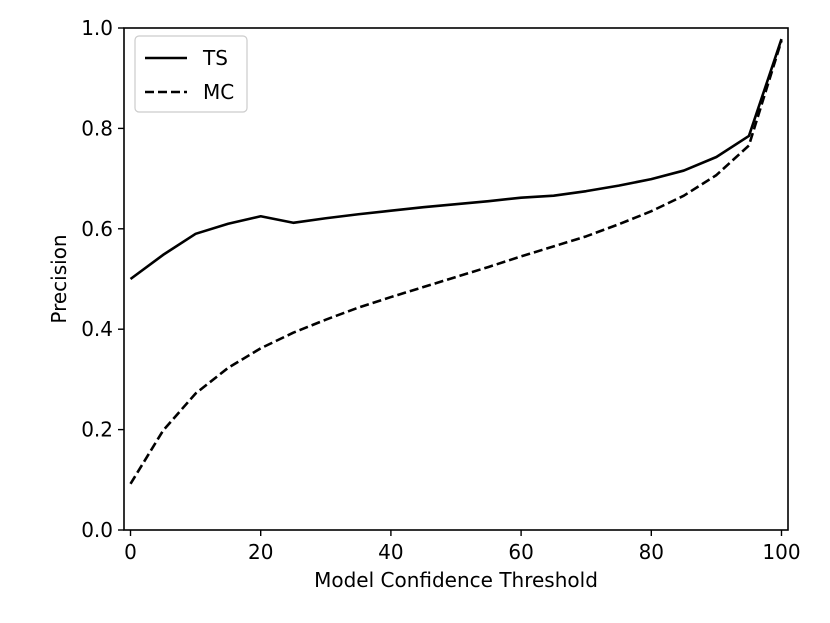  What do you see at coordinates (130, 552) in the screenshot?
I see `x-tick-label: 0` at bounding box center [130, 552].